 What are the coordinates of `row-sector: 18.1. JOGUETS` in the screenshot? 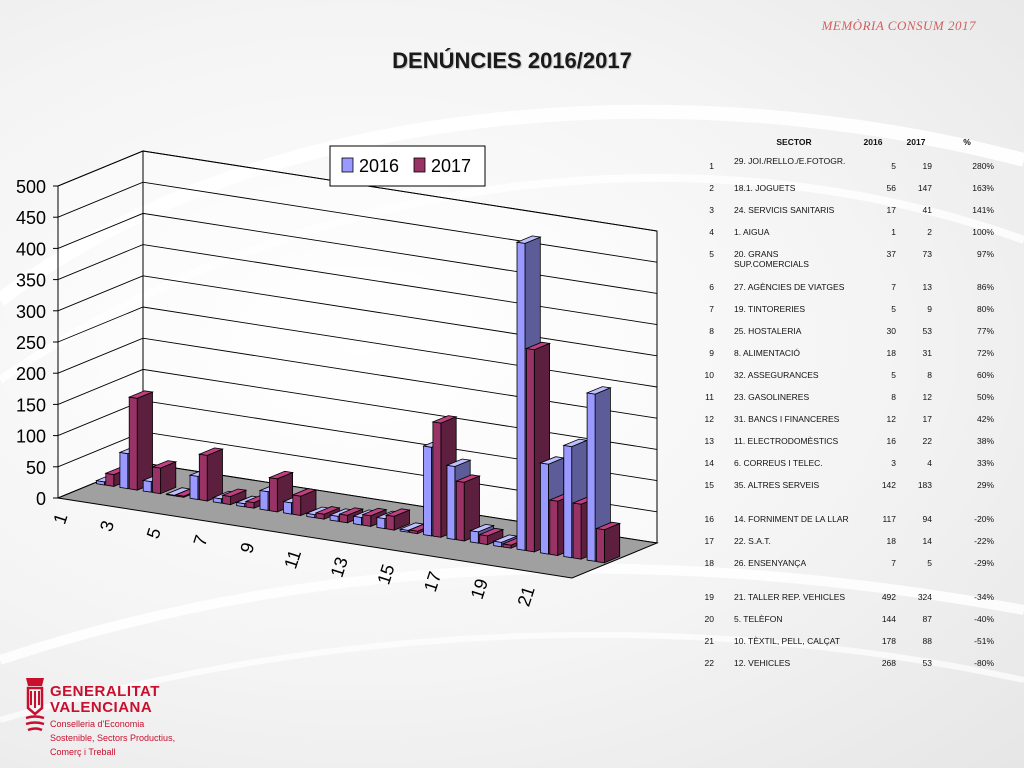 It's located at (765, 188).